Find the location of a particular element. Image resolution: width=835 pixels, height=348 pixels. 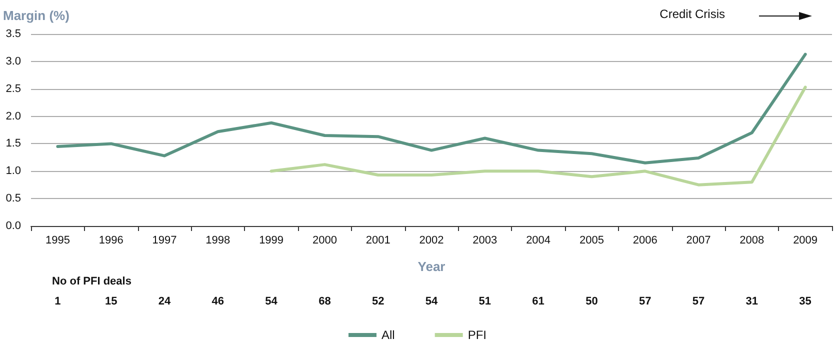

text: 24 is located at coordinates (165, 302).